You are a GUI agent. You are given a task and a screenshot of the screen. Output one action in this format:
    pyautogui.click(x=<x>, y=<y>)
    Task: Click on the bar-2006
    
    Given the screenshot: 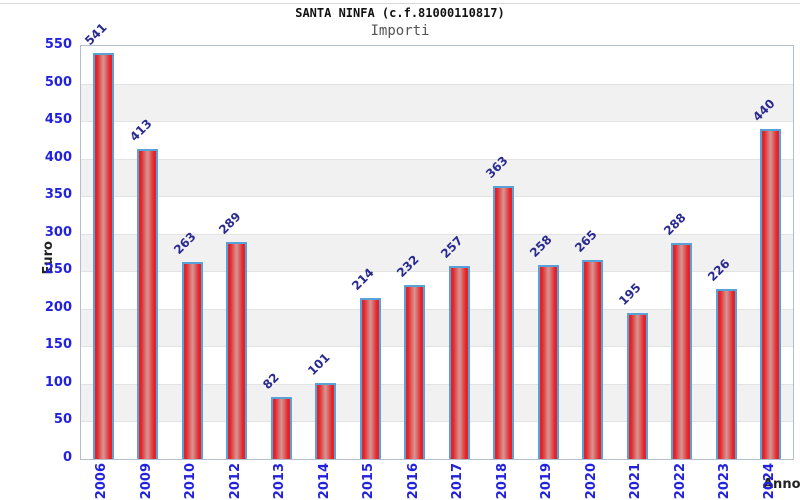 What is the action you would take?
    pyautogui.click(x=103, y=255)
    